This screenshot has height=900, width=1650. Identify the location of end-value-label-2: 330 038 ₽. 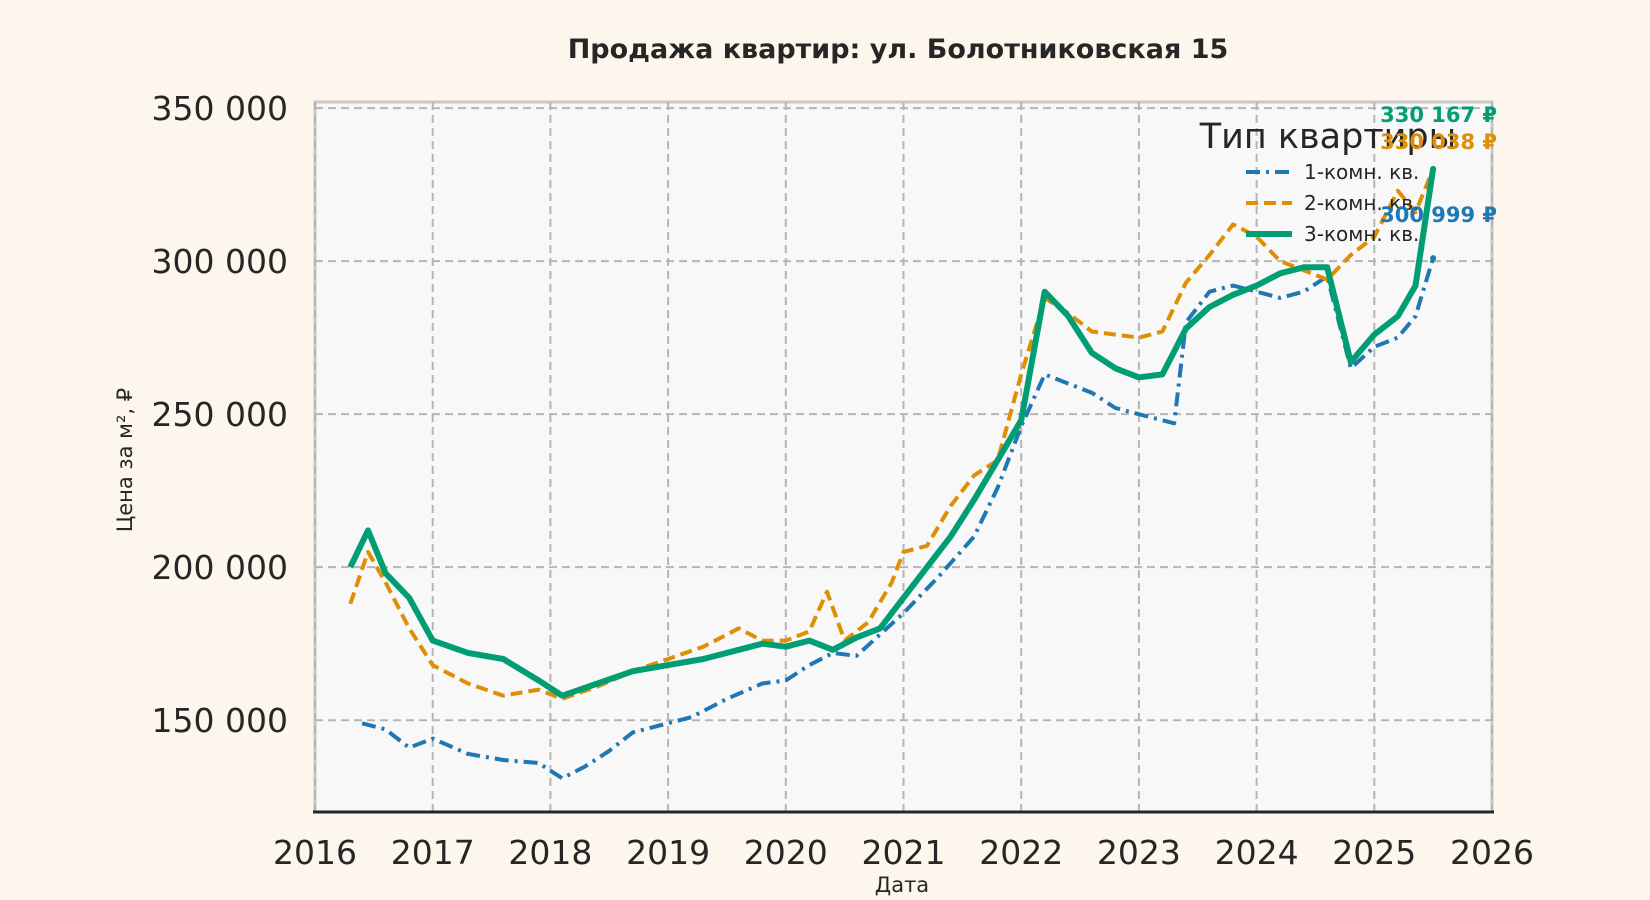
(1438, 142).